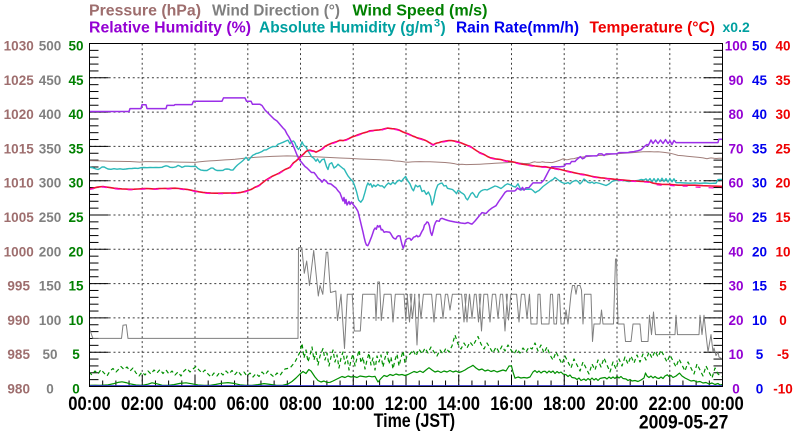 The width and height of the screenshot is (800, 439). I want to click on svg-text: Pressure (hPa), so click(145, 11).